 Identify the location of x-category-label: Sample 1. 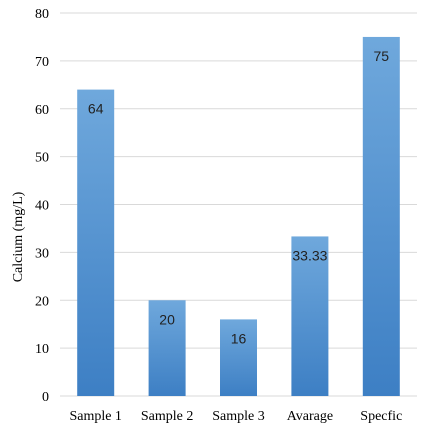
(95, 416).